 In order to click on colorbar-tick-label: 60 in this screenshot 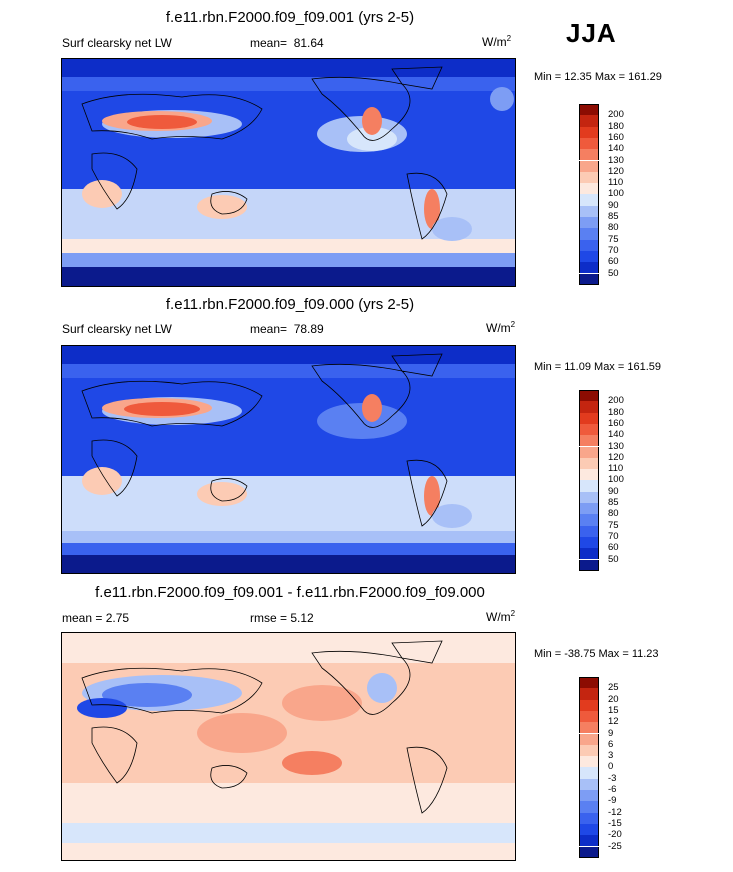, I will do `click(613, 262)`.